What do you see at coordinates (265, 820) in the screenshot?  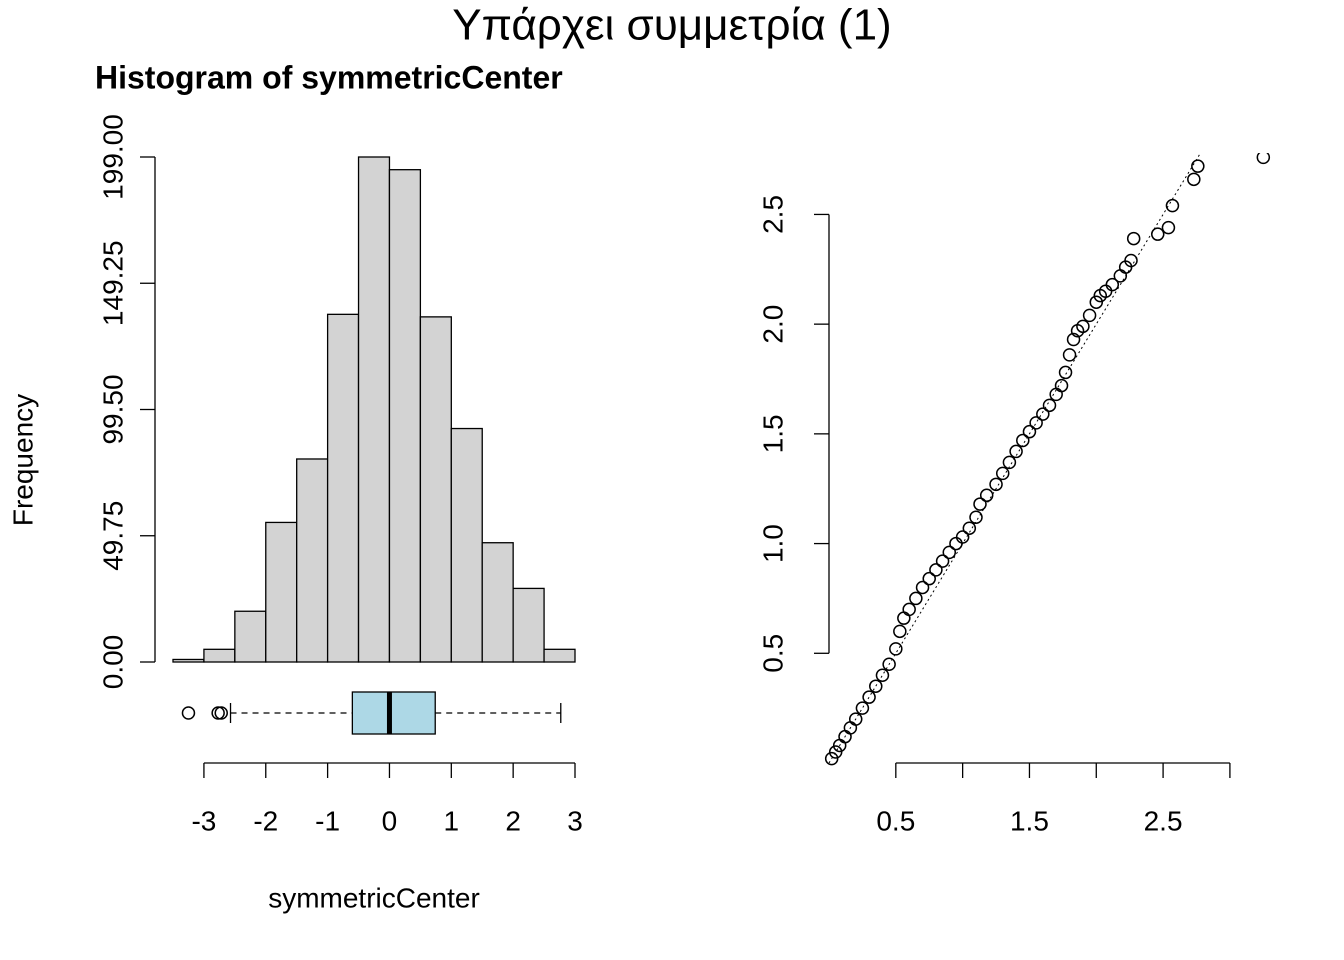 I see `x-tick-label: -2` at bounding box center [265, 820].